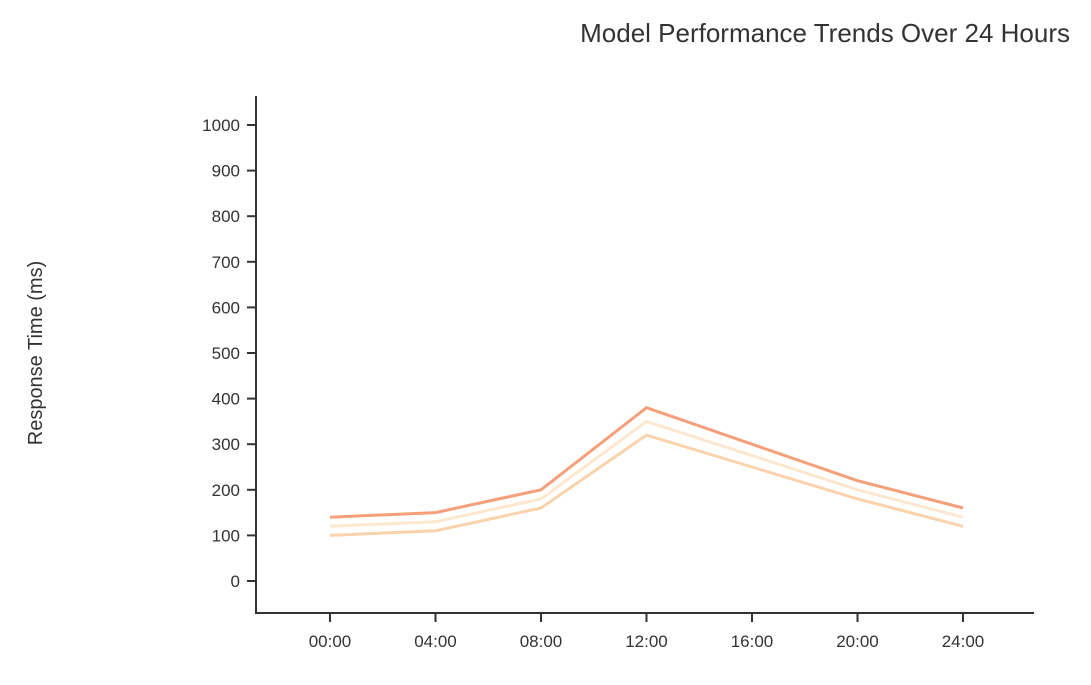 This screenshot has width=1091, height=685. What do you see at coordinates (226, 535) in the screenshot?
I see `y-tick-label: 100` at bounding box center [226, 535].